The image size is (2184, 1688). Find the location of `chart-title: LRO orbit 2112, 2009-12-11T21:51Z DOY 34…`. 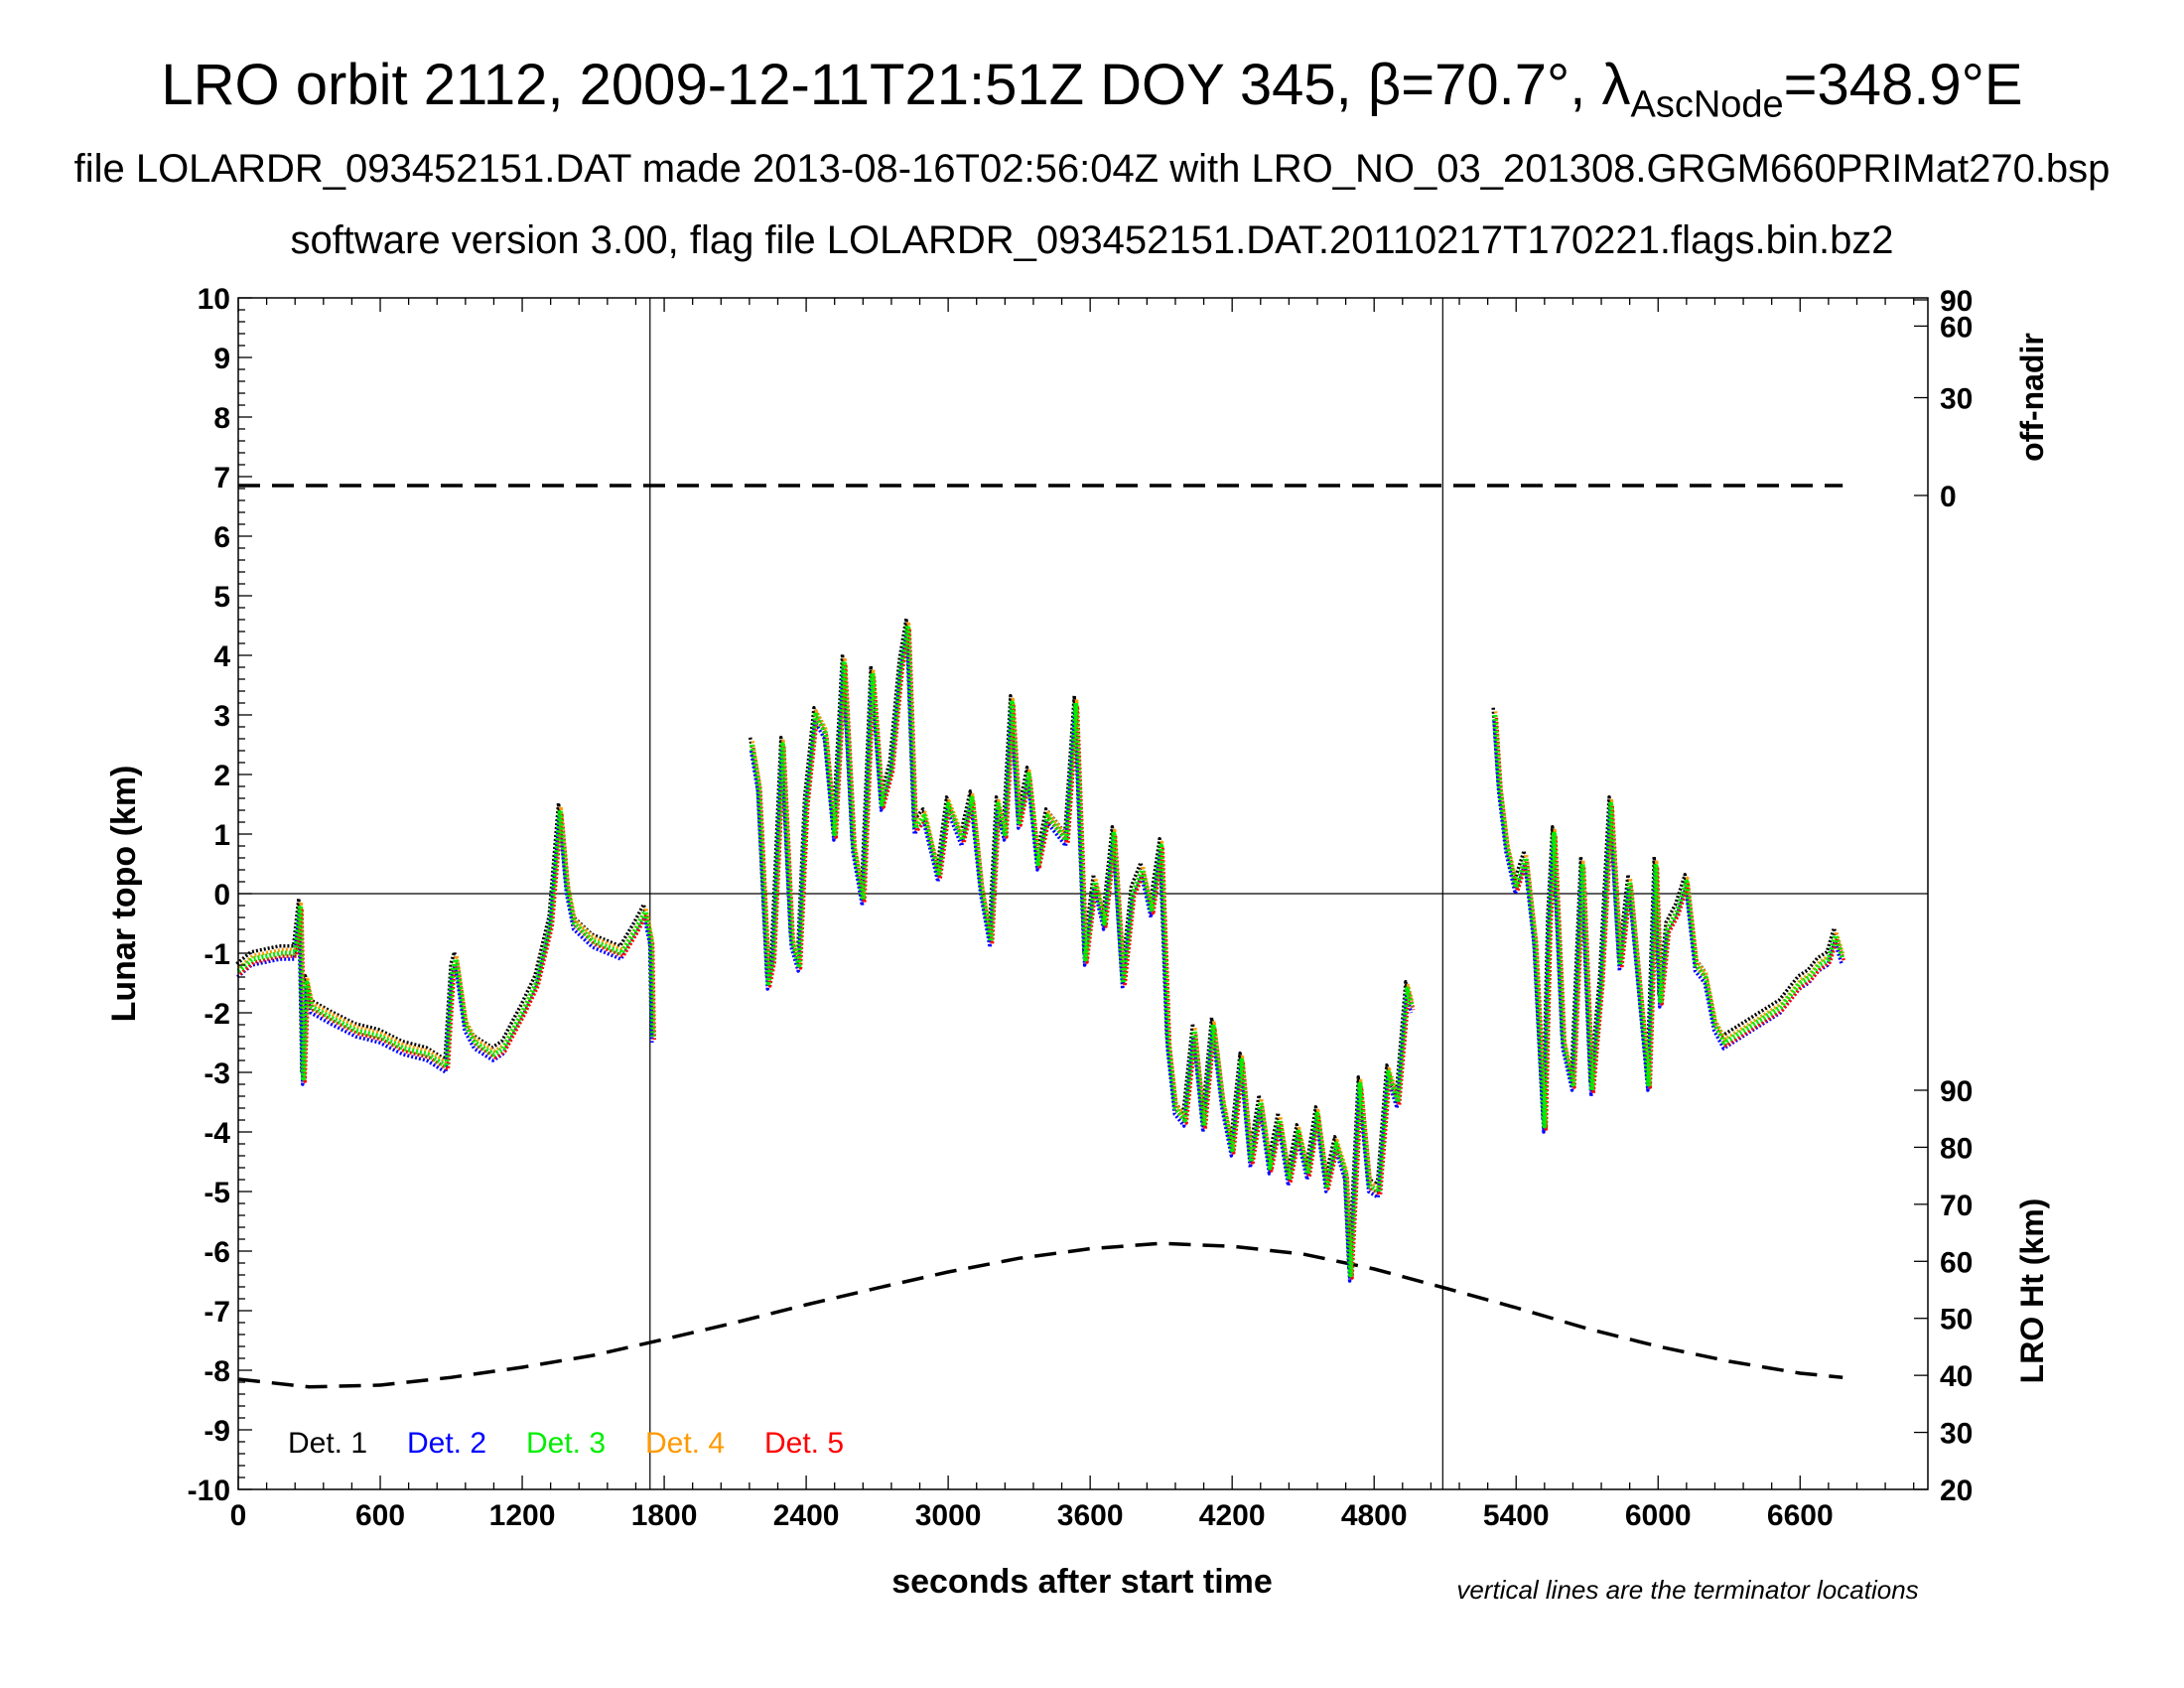

chart-title: LRO orbit 2112, 2009-12-11T21:51Z DOY 34… is located at coordinates (1092, 89).